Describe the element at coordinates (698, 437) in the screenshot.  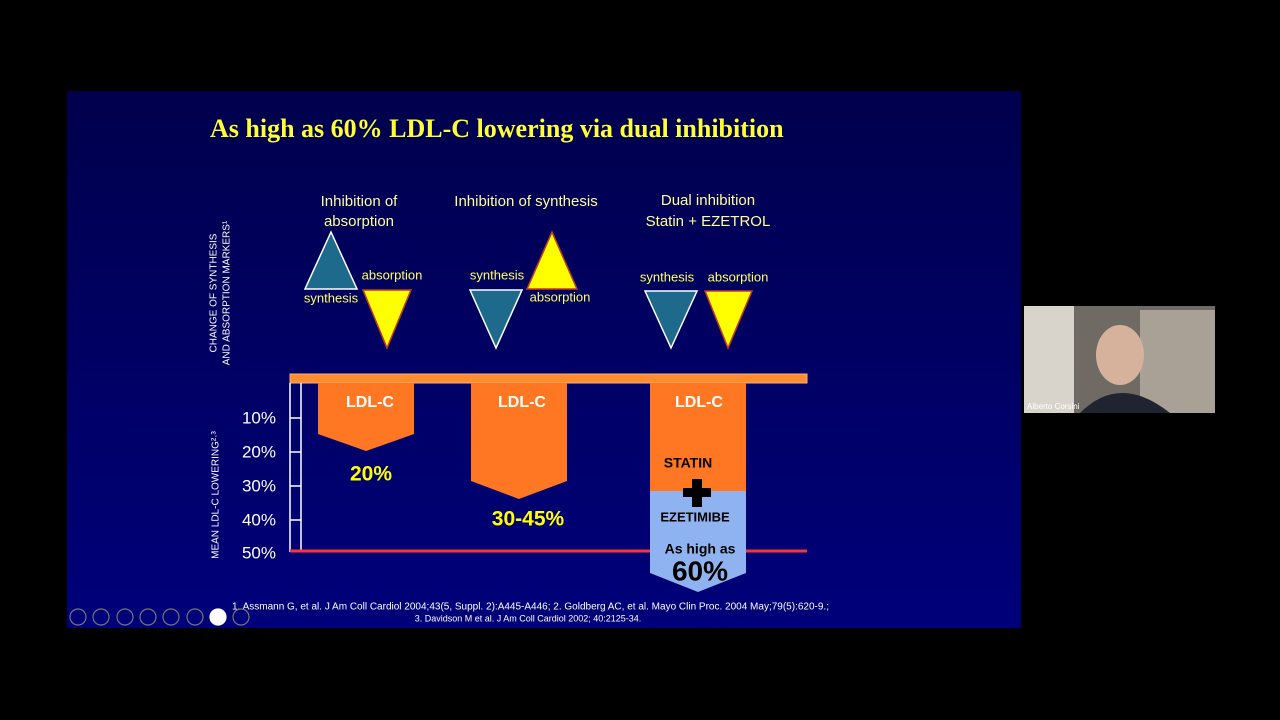
I see `statin-bar` at that location.